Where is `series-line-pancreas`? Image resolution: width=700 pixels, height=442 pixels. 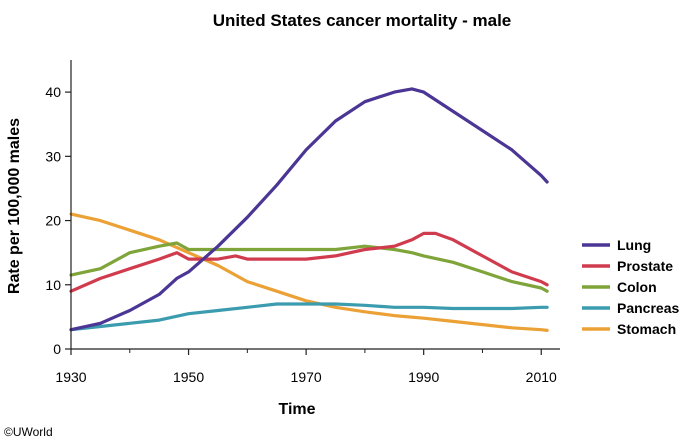
series-line-pancreas is located at coordinates (309, 317).